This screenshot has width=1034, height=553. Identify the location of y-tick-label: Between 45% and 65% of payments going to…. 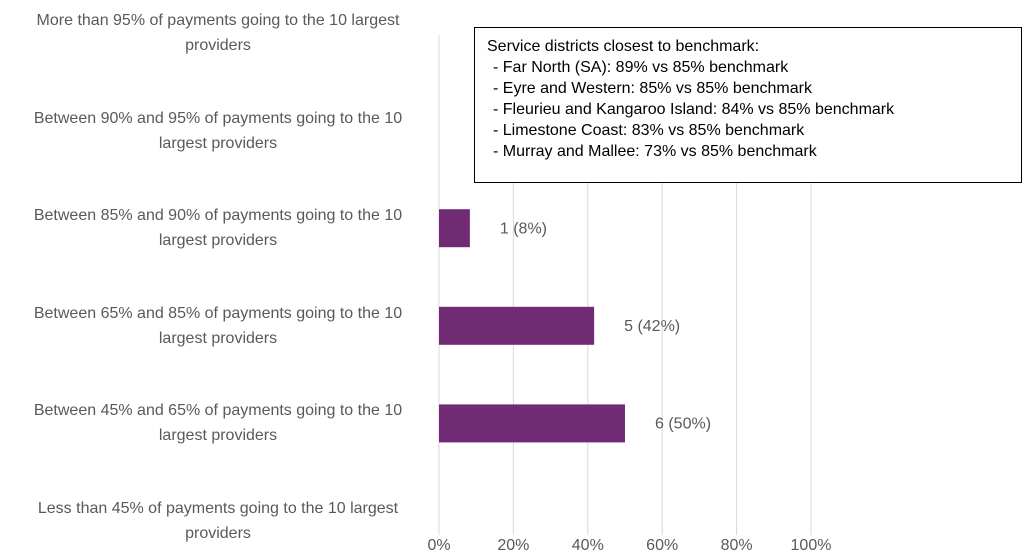
(218, 423).